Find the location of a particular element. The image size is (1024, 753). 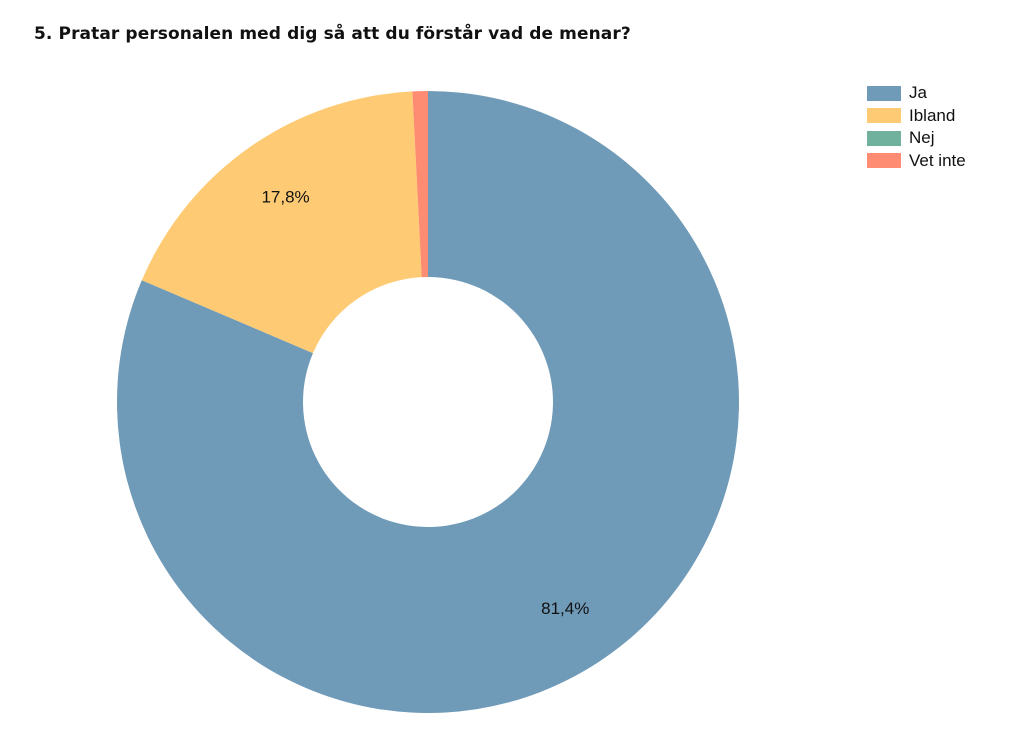

slice-label-ibland: 17,8% is located at coordinates (285, 196).